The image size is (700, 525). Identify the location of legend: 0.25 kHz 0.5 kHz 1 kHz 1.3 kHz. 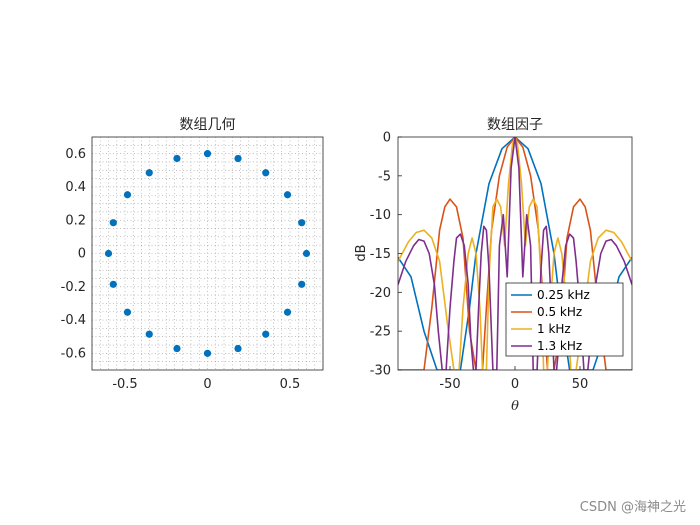
(564, 319).